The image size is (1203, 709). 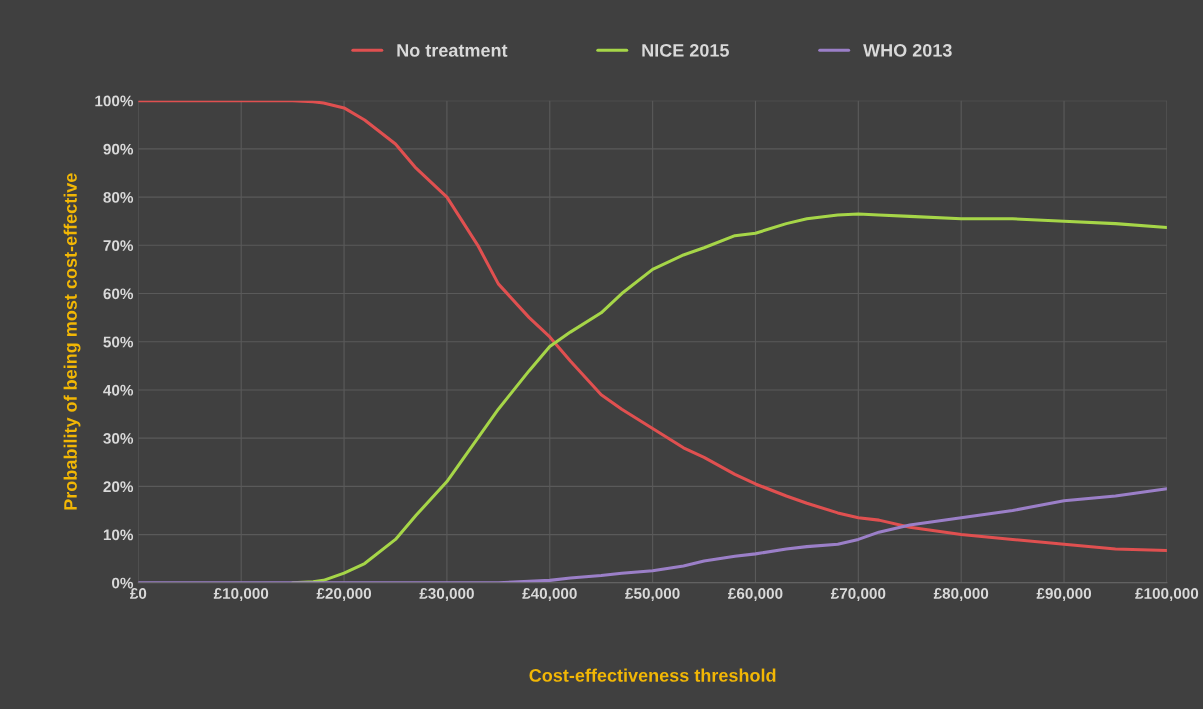 What do you see at coordinates (452, 50) in the screenshot?
I see `legend-label: No treatment` at bounding box center [452, 50].